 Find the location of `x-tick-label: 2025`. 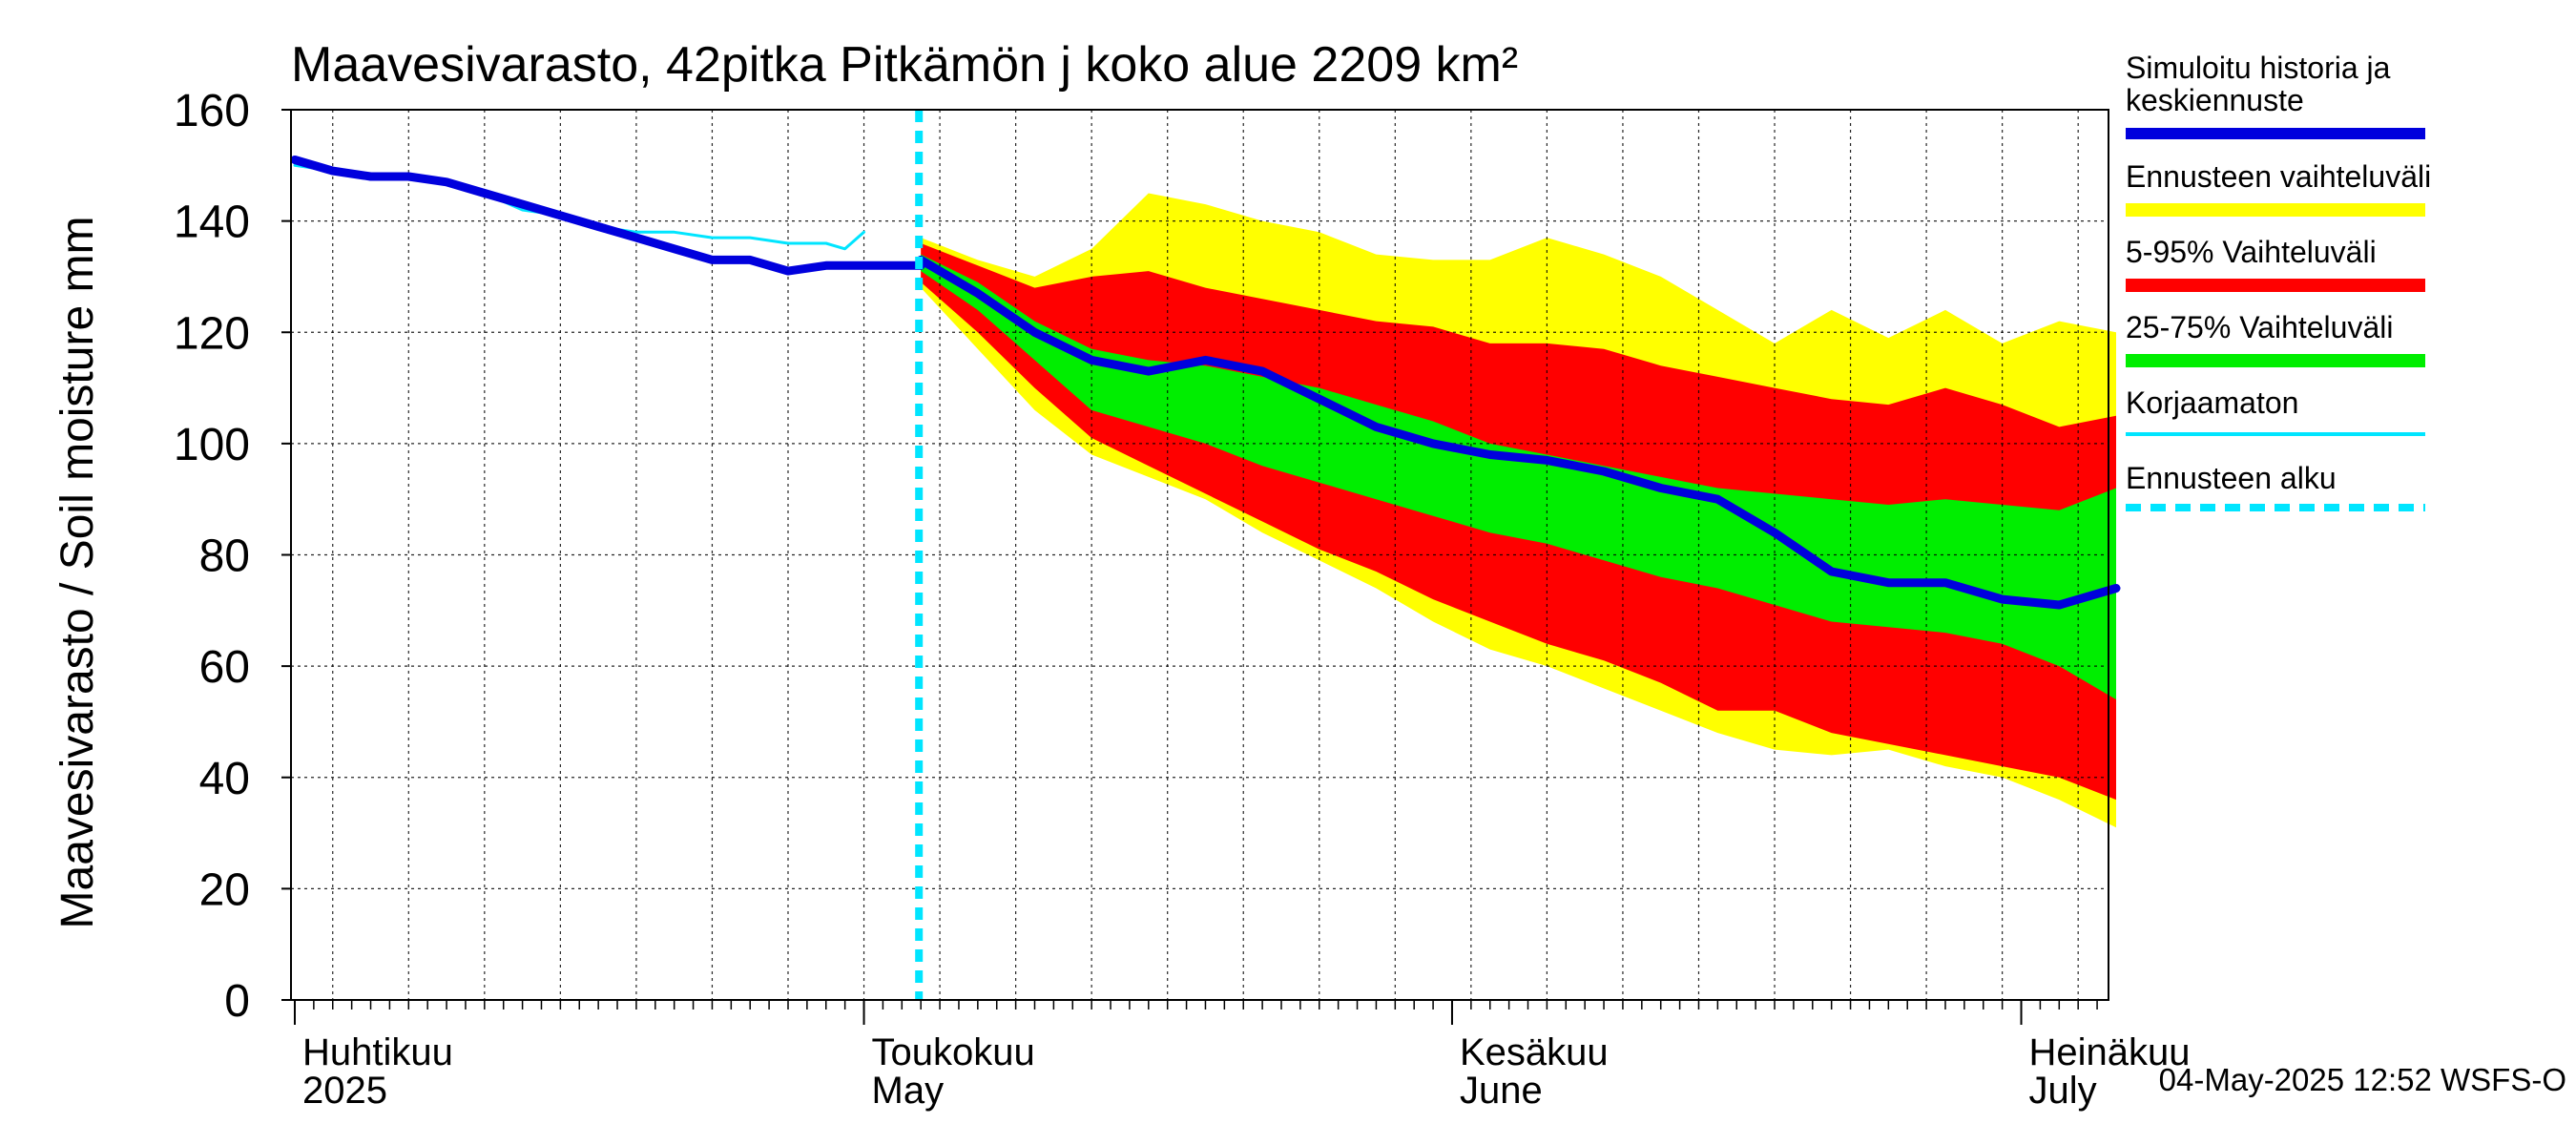

x-tick-label: 2025 is located at coordinates (344, 1091).